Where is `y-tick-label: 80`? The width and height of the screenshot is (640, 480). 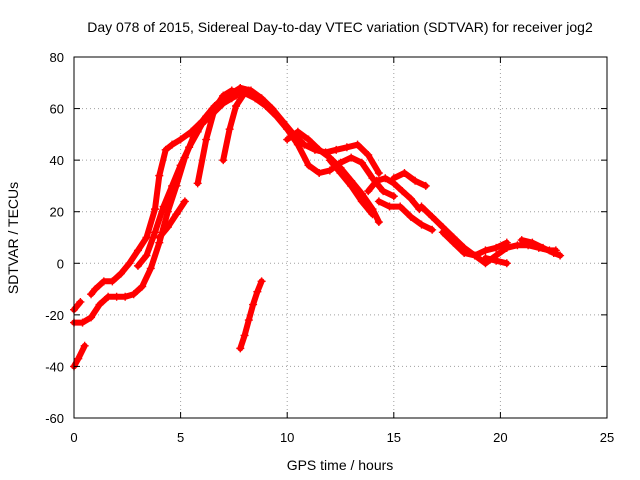 y-tick-label: 80 is located at coordinates (57, 57).